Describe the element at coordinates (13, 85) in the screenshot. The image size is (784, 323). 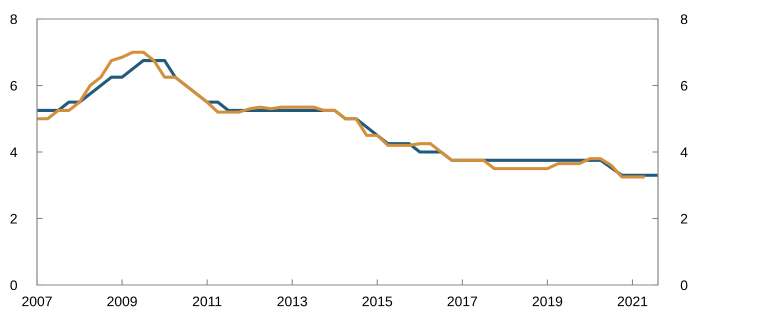
I see `y-tick-label: 6` at that location.